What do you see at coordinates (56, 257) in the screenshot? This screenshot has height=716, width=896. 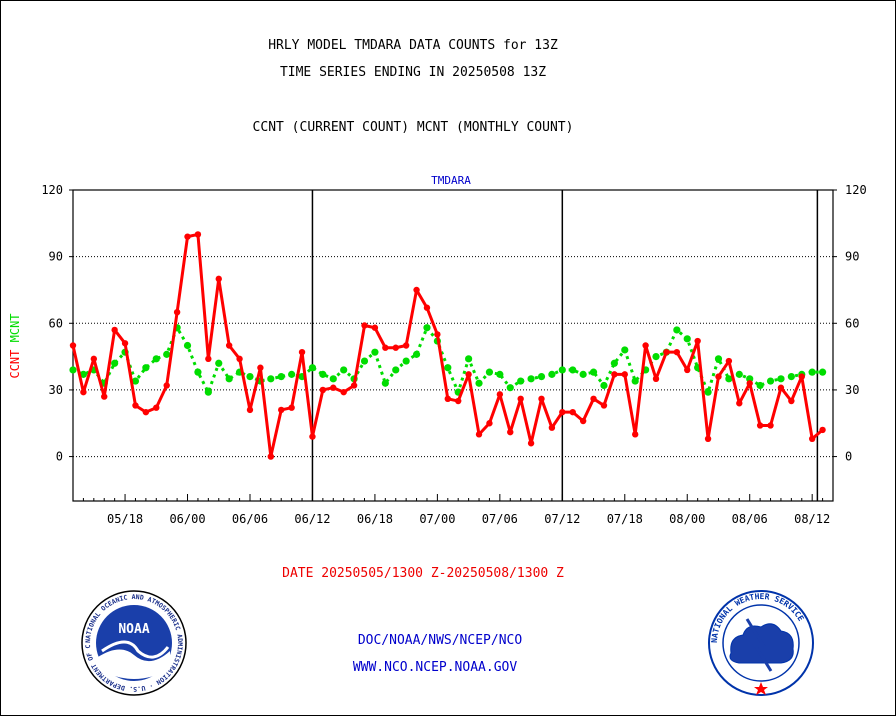 I see `ytick-label-left: 90` at bounding box center [56, 257].